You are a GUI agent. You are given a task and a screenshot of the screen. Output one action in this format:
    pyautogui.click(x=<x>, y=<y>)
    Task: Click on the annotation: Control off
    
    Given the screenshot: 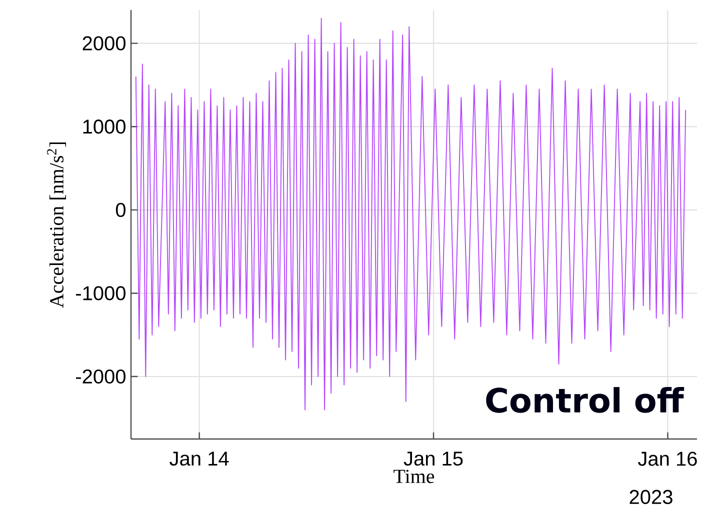 What is the action you would take?
    pyautogui.click(x=585, y=400)
    